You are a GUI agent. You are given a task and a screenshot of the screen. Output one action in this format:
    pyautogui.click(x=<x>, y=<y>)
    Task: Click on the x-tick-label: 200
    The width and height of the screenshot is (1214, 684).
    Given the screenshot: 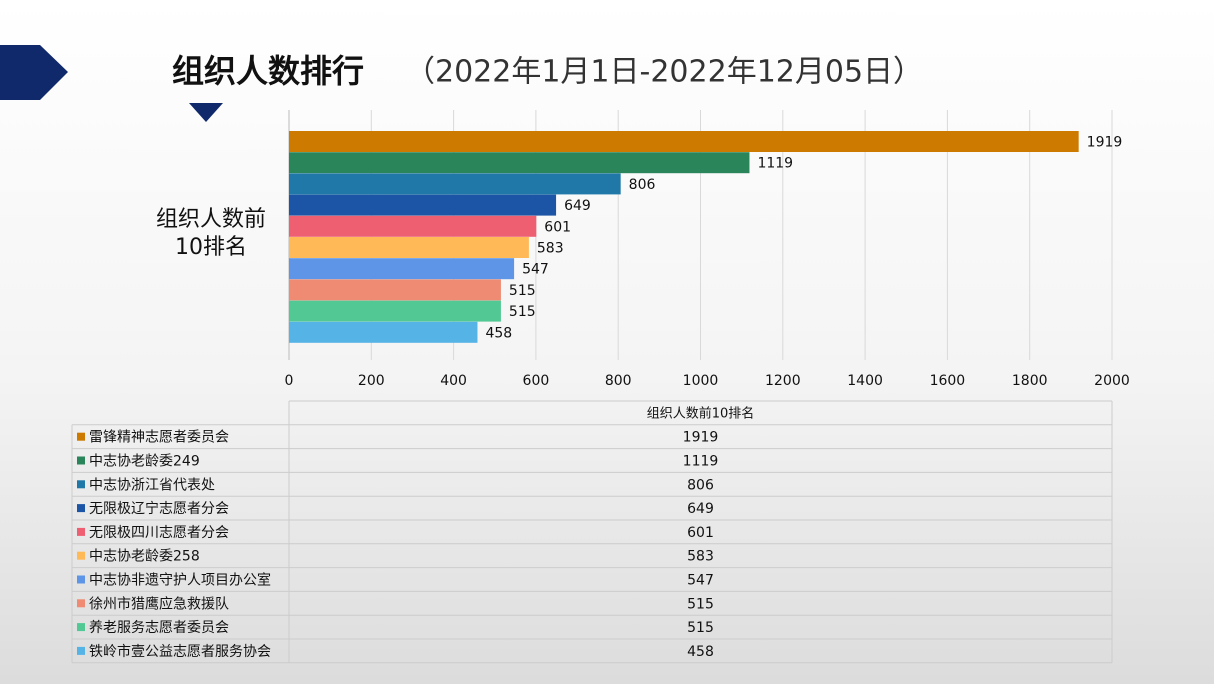 What is the action you would take?
    pyautogui.click(x=371, y=381)
    